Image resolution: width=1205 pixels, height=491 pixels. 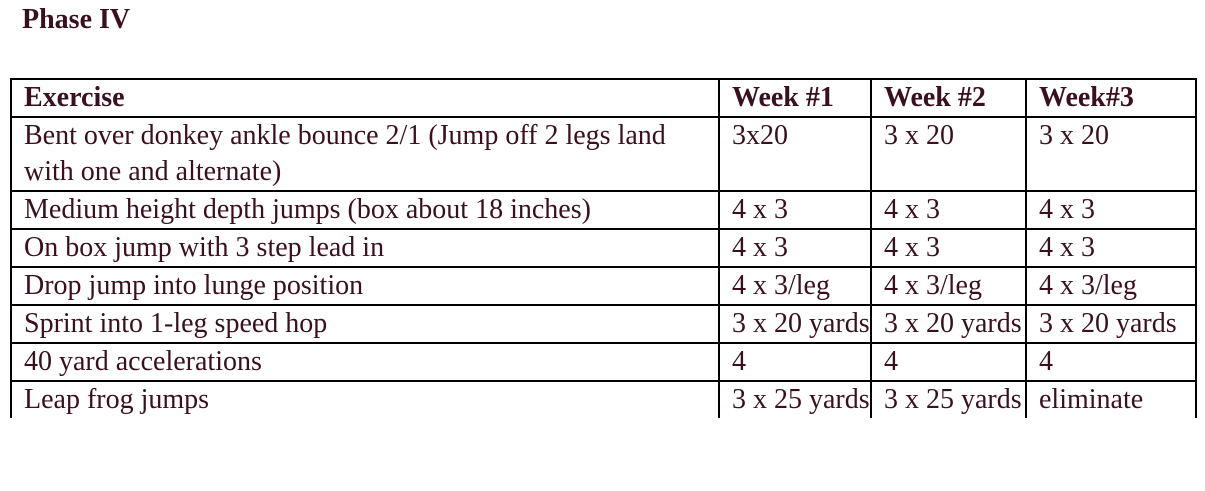 I want to click on week-2-cell: 4, so click(x=948, y=362).